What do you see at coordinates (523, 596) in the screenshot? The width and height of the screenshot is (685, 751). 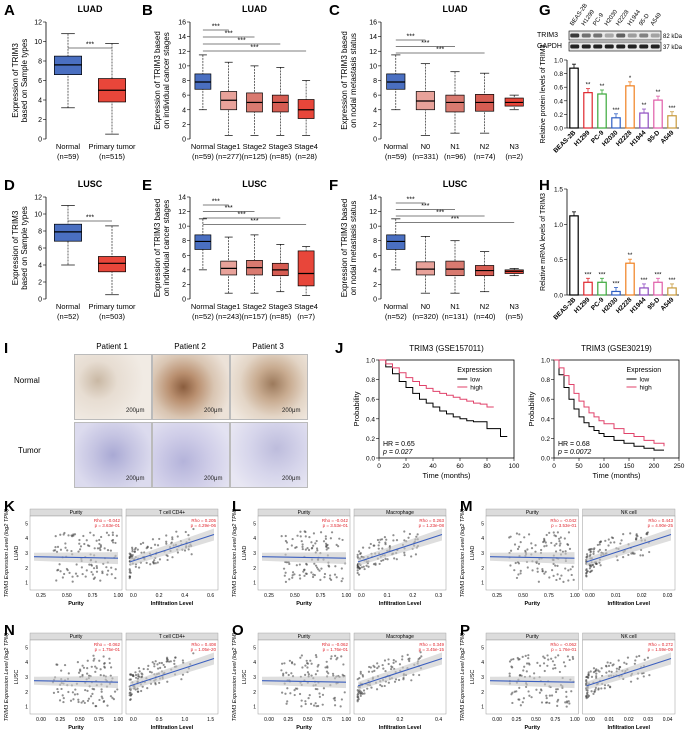 I see `x-tick-label: 0.50` at bounding box center [523, 596].